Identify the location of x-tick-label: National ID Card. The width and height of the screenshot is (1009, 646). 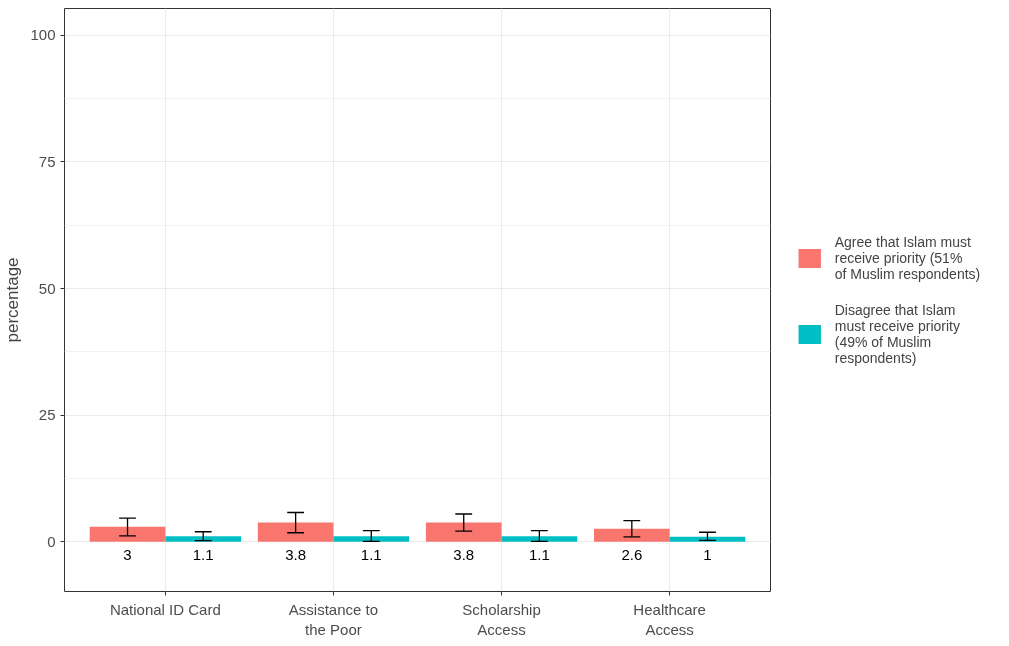
(165, 609).